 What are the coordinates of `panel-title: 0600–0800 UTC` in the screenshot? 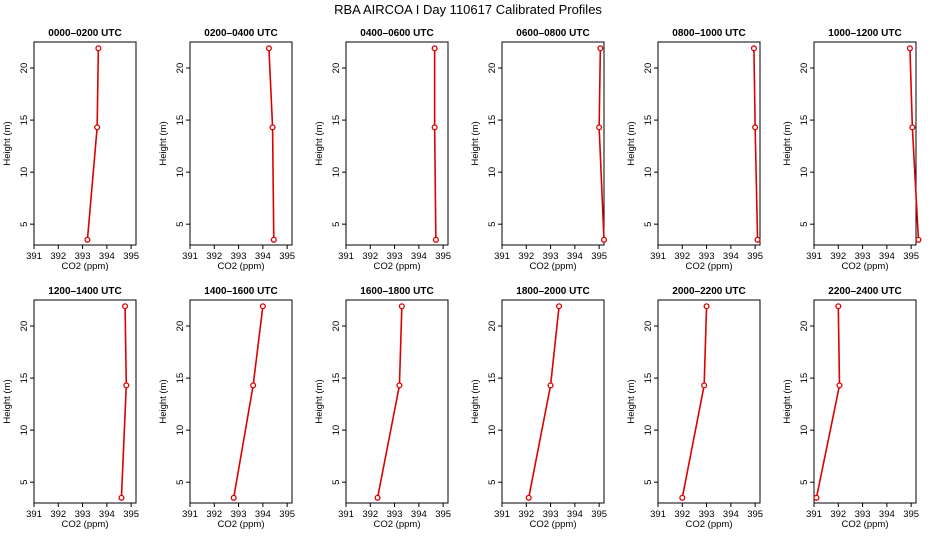 It's located at (552, 33).